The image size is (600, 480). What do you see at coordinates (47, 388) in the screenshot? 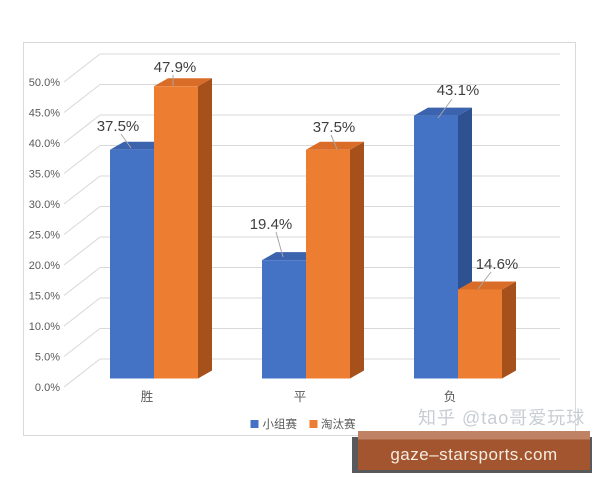
I see `axis-tick-label: 0.0%` at bounding box center [47, 388].